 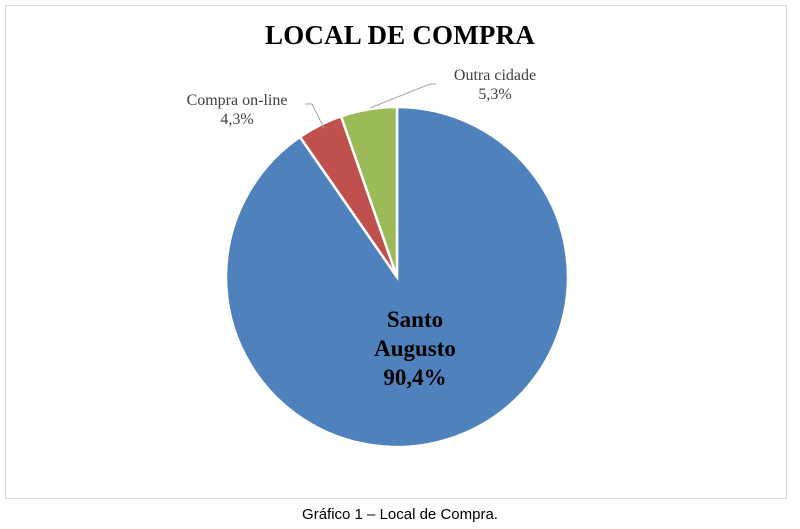 I want to click on label-outra-cidade-pct: 5,3%, so click(x=495, y=94).